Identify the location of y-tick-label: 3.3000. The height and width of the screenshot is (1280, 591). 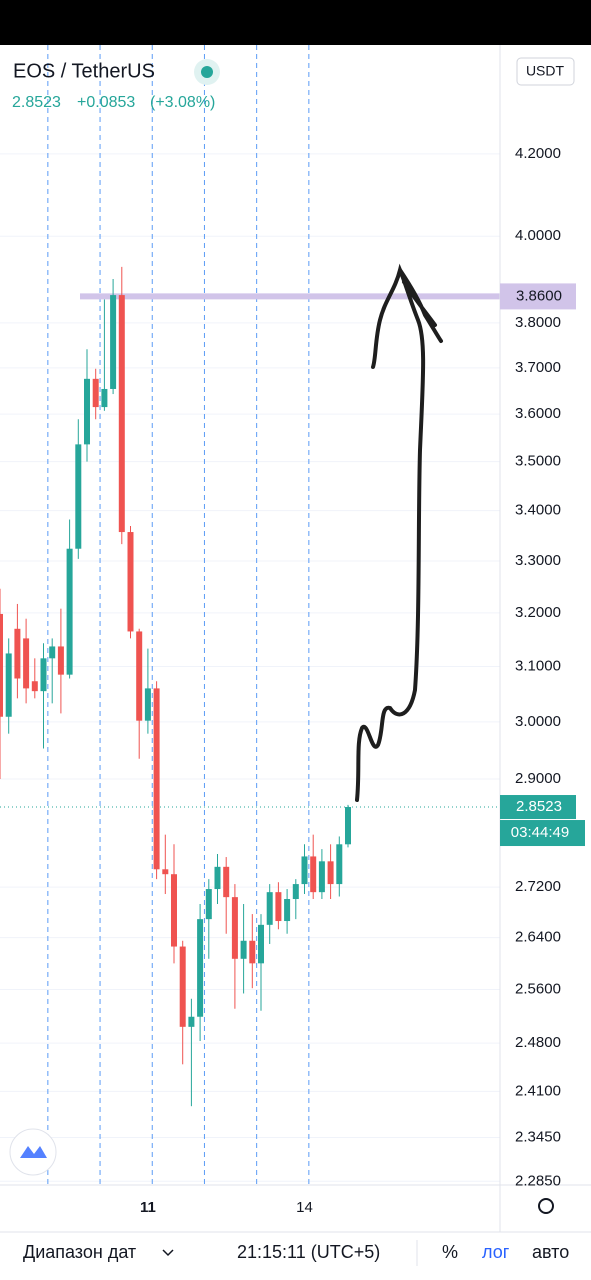
(538, 560).